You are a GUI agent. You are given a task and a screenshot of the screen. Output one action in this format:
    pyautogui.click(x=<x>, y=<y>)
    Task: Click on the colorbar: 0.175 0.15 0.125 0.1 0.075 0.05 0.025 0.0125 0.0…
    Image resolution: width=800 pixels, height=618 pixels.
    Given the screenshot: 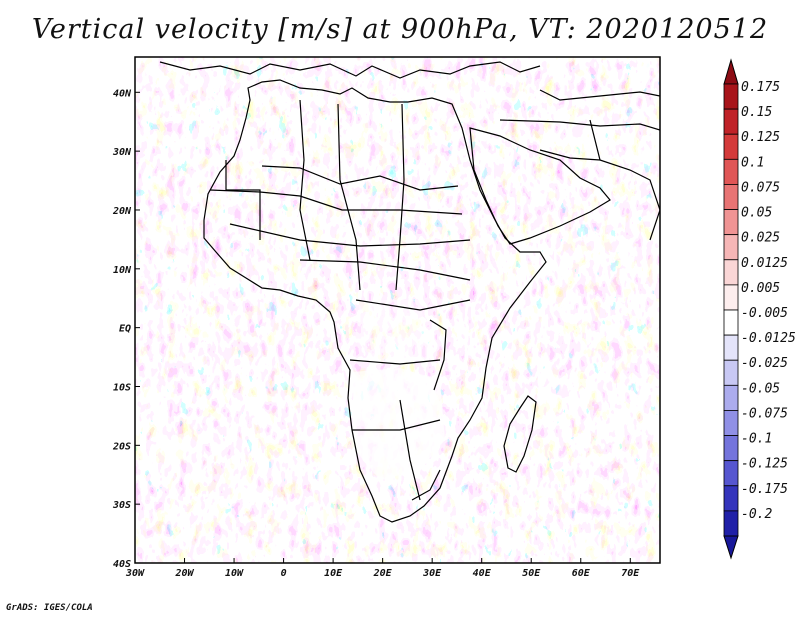 What is the action you would take?
    pyautogui.click(x=759, y=309)
    